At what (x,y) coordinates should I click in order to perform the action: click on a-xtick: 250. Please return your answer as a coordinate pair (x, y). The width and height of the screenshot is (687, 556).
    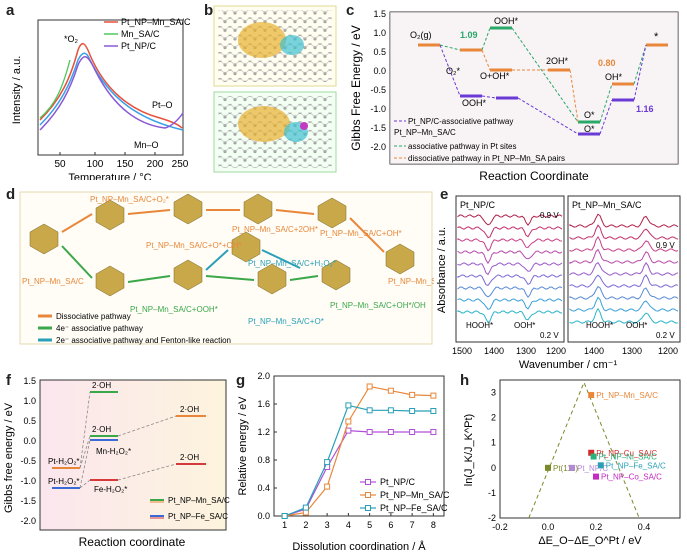
    Looking at the image, I should click on (180, 164).